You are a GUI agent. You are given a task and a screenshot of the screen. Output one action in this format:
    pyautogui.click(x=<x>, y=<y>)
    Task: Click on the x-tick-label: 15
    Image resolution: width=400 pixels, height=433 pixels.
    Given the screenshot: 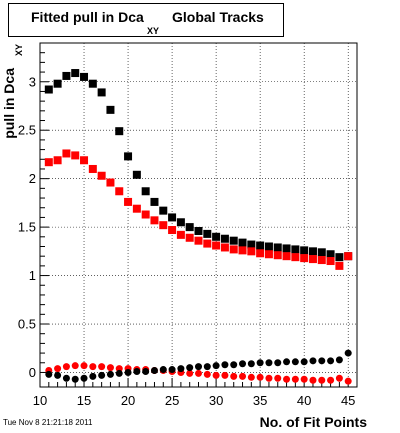 What is the action you would take?
    pyautogui.click(x=84, y=400)
    